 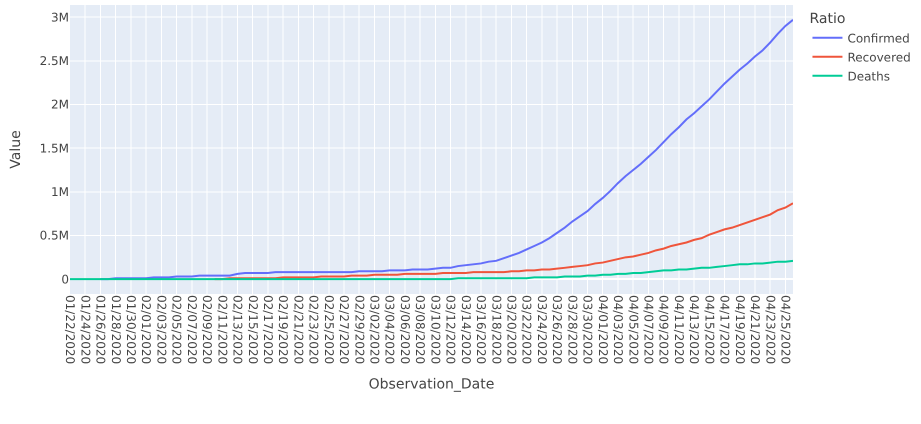 What do you see at coordinates (191, 329) in the screenshot?
I see `x-tick-label: 02/07/2020` at bounding box center [191, 329].